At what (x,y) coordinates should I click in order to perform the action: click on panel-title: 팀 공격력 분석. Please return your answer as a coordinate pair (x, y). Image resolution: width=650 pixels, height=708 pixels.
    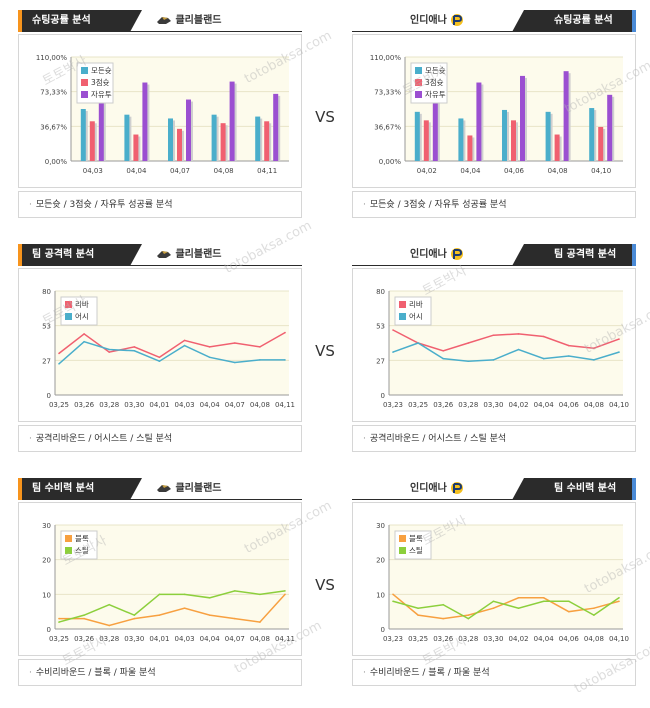
    Looking at the image, I should click on (80, 255).